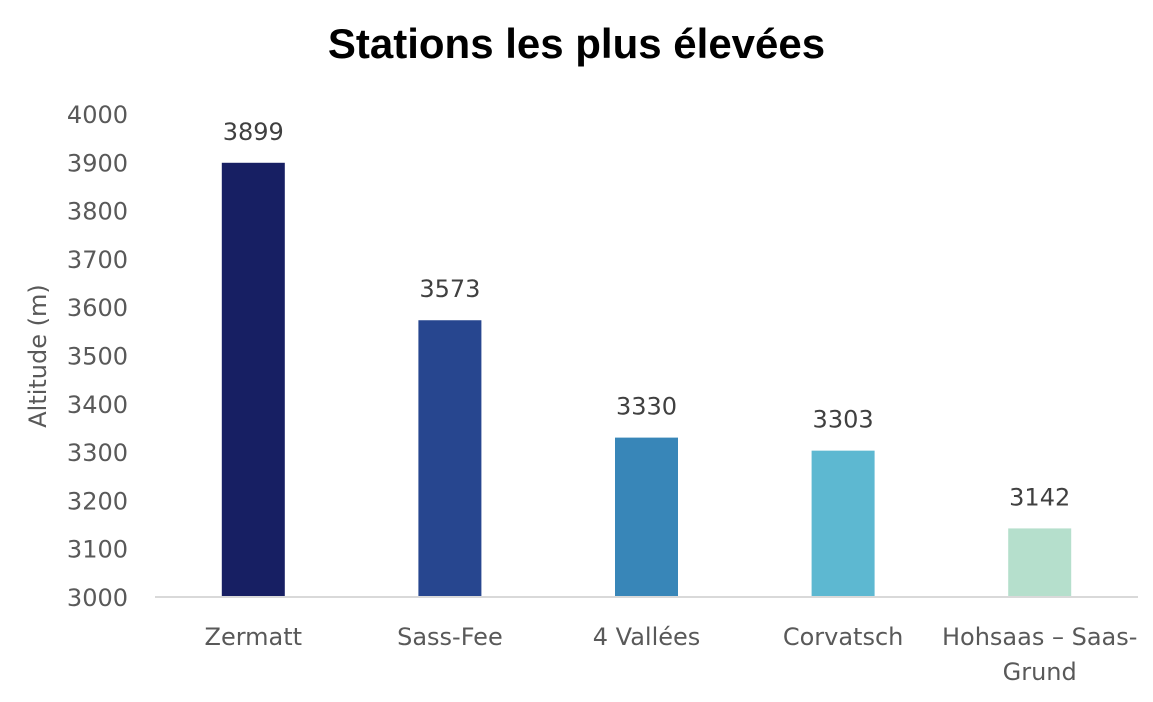 Image resolution: width=1153 pixels, height=702 pixels. What do you see at coordinates (646, 407) in the screenshot?
I see `data-label: 3330` at bounding box center [646, 407].